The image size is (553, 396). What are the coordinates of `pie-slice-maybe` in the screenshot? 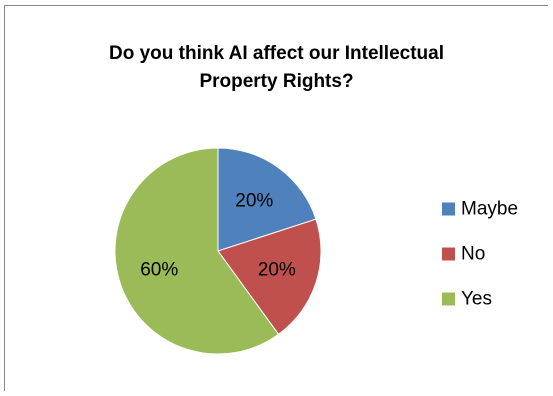 It's located at (267, 199).